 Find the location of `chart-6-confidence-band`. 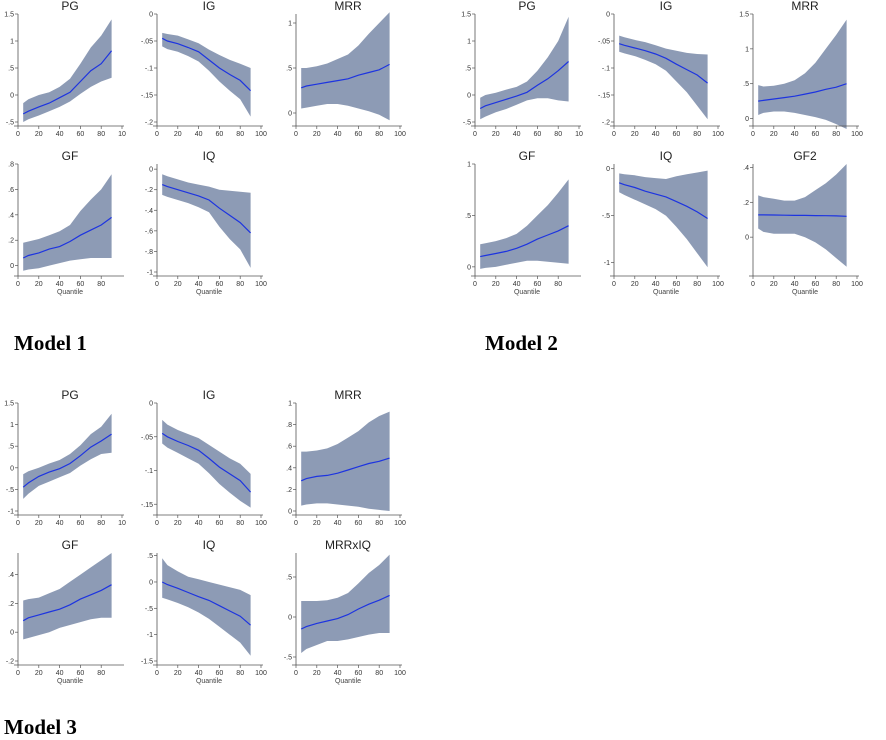

chart-6-confidence-band is located at coordinates (524, 68).